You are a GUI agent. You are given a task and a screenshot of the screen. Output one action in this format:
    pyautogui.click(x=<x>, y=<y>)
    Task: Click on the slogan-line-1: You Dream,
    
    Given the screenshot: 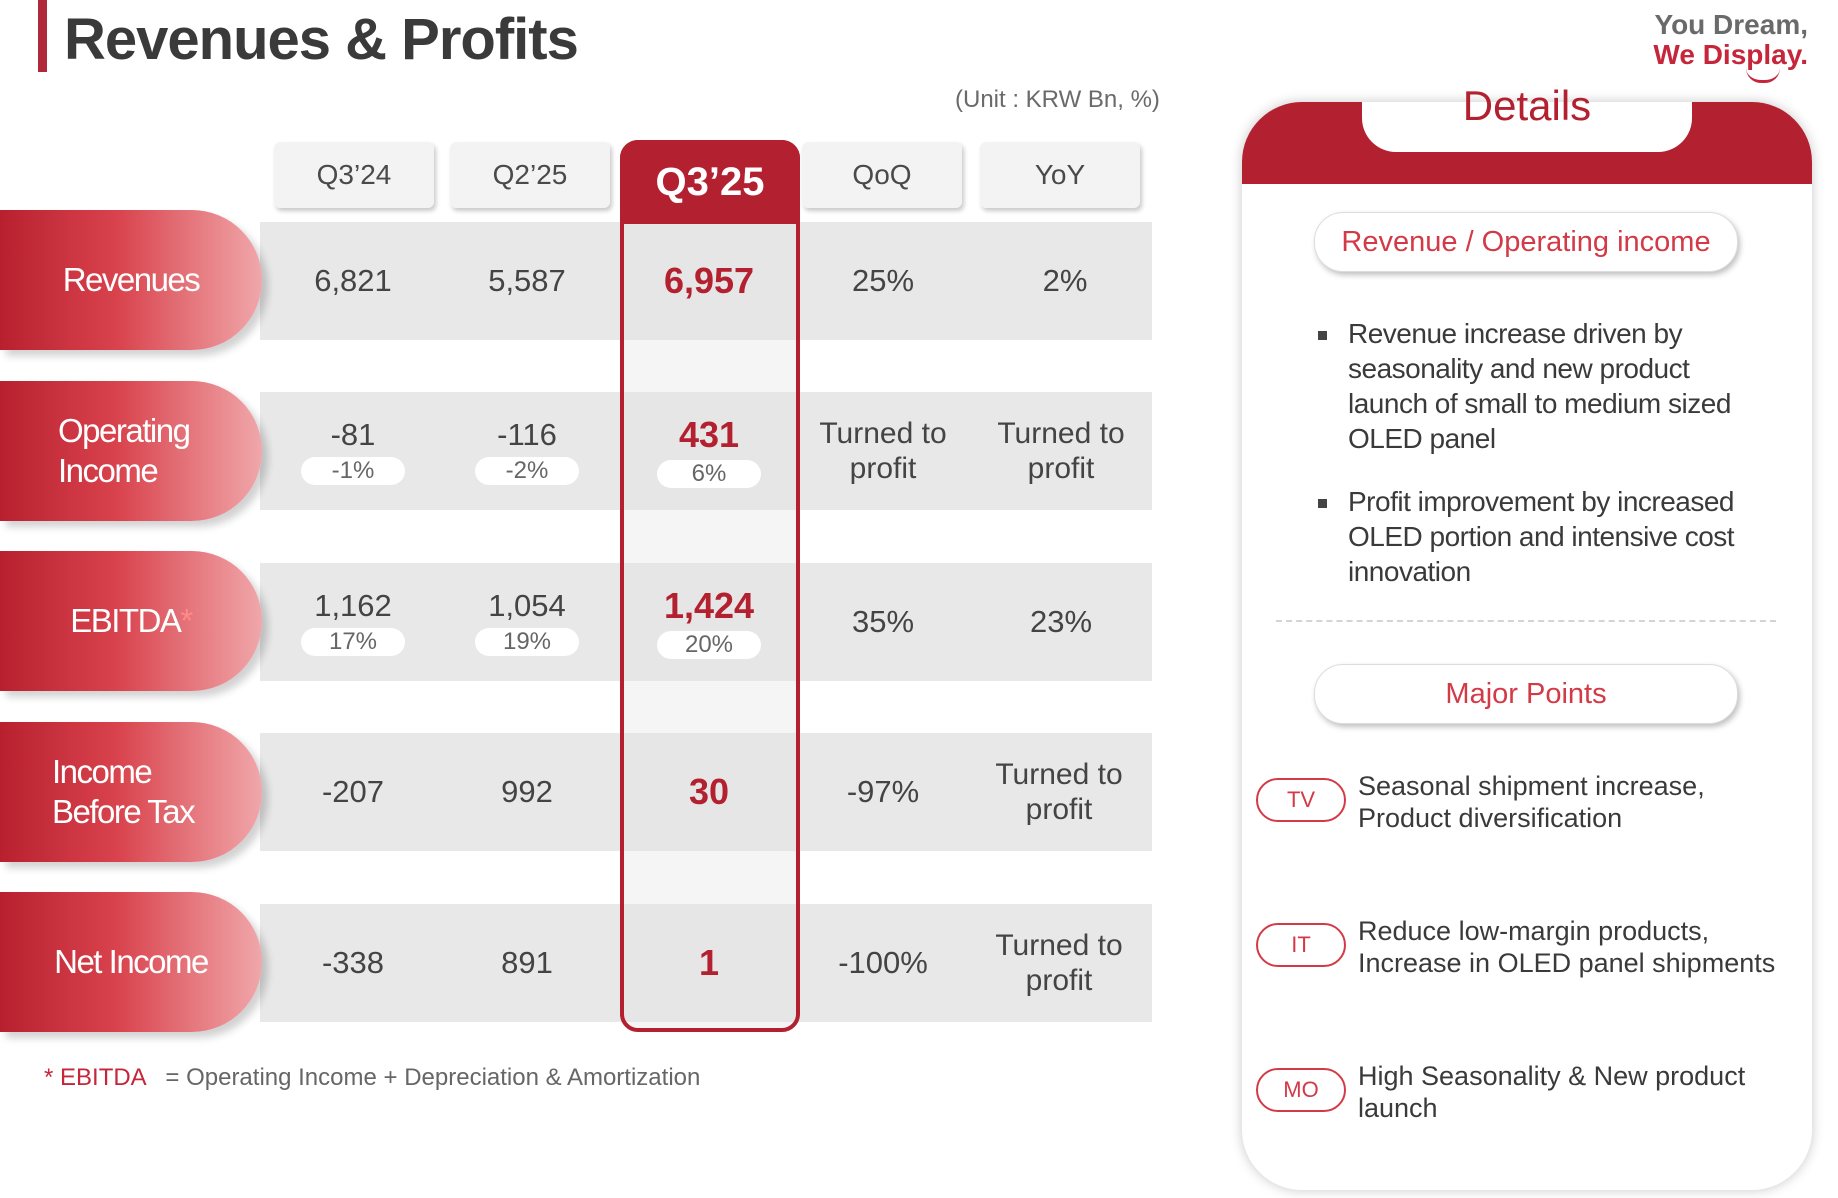 What is the action you would take?
    pyautogui.click(x=1731, y=24)
    